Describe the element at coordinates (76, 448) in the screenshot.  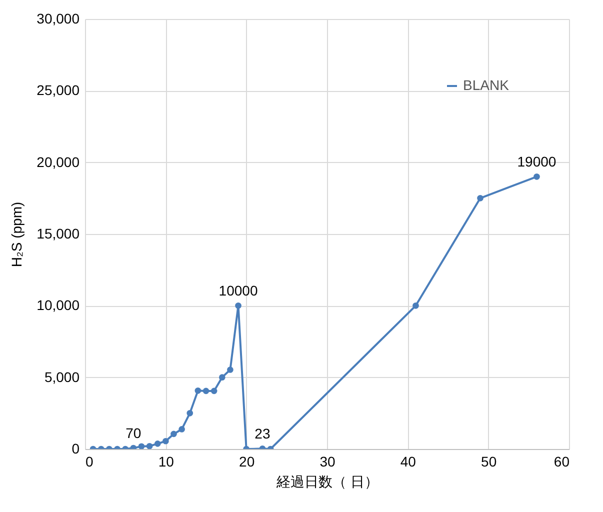
I see `y-tick-label: 0` at that location.